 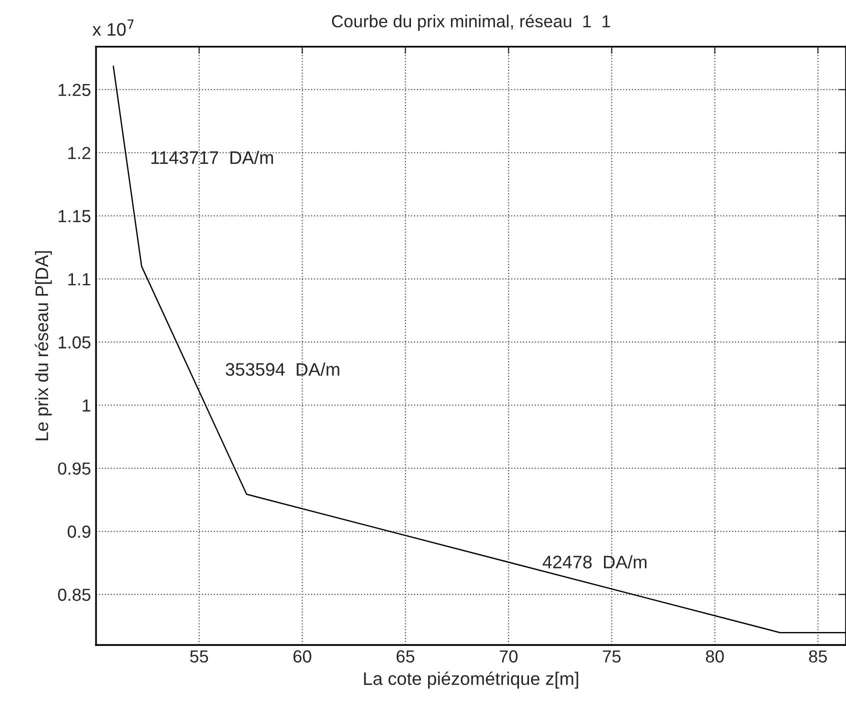 I want to click on y-tick-label: 1, so click(x=86, y=406).